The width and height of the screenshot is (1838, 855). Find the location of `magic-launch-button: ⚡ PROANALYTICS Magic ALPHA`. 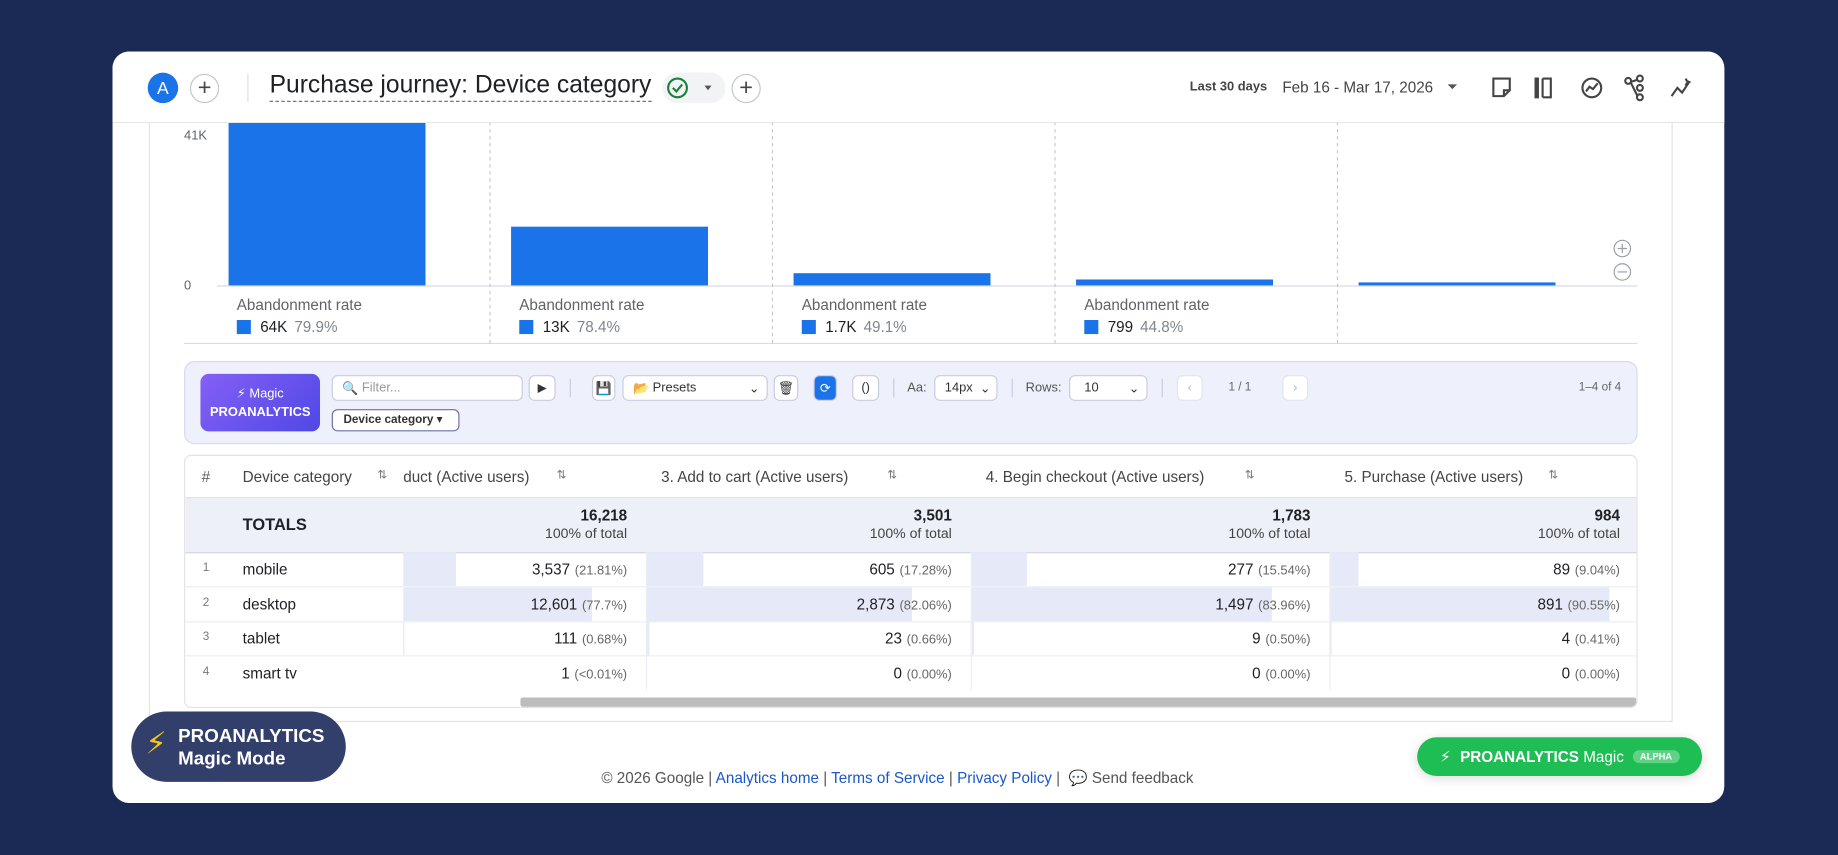

magic-launch-button: ⚡ PROANALYTICS Magic ALPHA is located at coordinates (1559, 756).